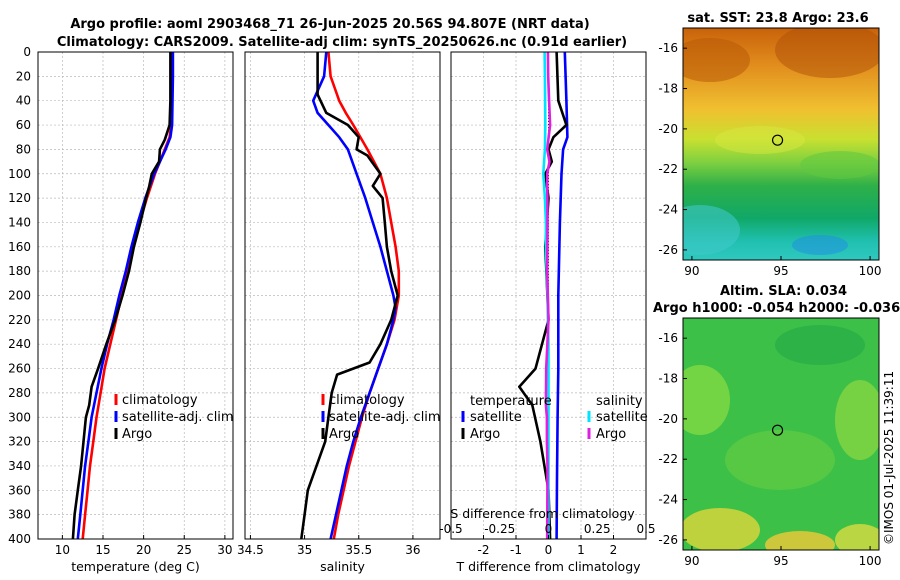  What do you see at coordinates (19, 369) in the screenshot?
I see `y-tick-label: 260` at bounding box center [19, 369].